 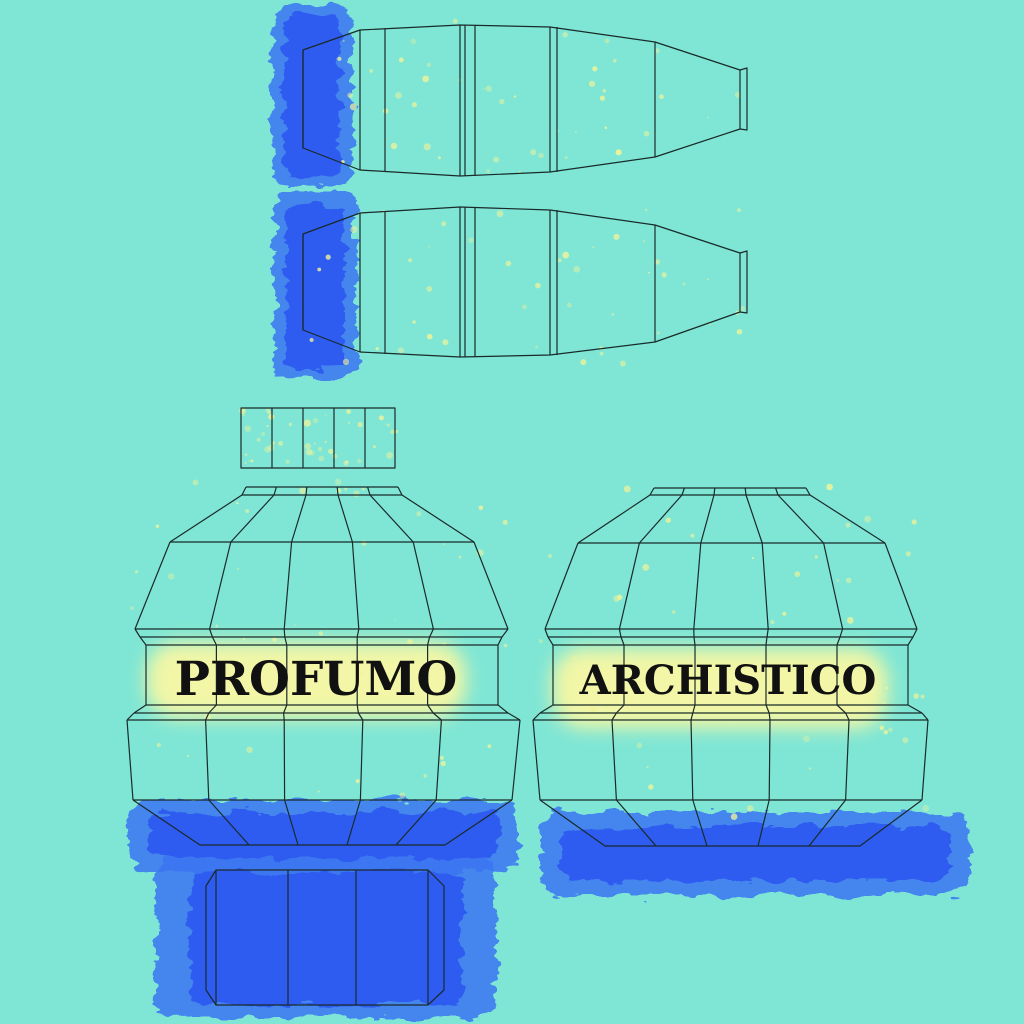 What do you see at coordinates (306, 680) in the screenshot?
I see `label-glow-left` at bounding box center [306, 680].